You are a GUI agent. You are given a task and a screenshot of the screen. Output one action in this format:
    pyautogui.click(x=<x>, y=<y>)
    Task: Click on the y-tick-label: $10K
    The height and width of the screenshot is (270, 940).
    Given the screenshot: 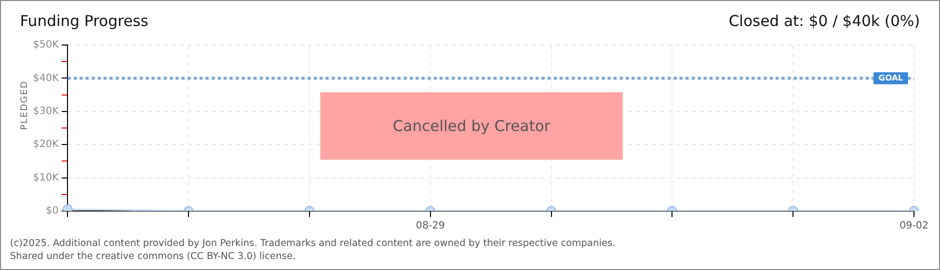 What is the action you would take?
    pyautogui.click(x=46, y=178)
    